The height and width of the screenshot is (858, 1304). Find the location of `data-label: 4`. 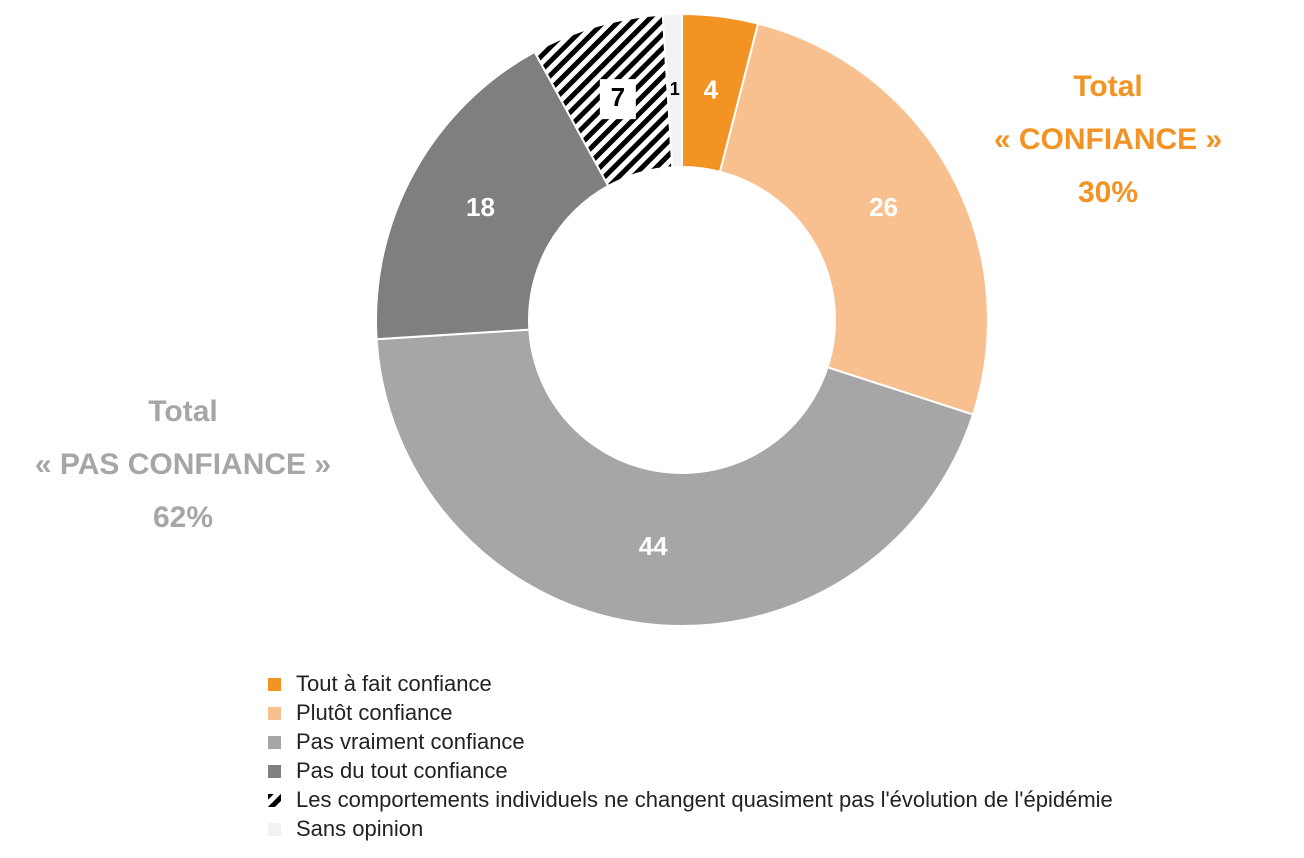

data-label: 4 is located at coordinates (711, 90).